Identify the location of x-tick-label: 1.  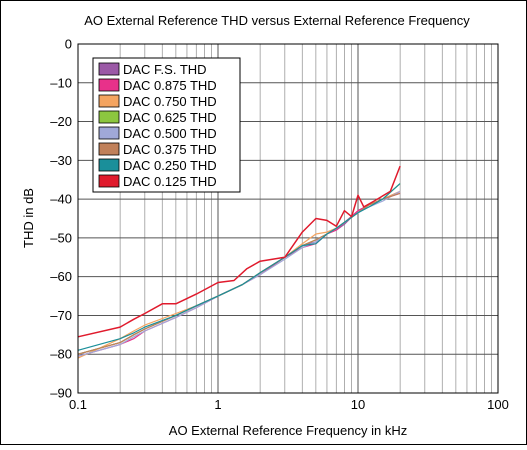
(217, 404).